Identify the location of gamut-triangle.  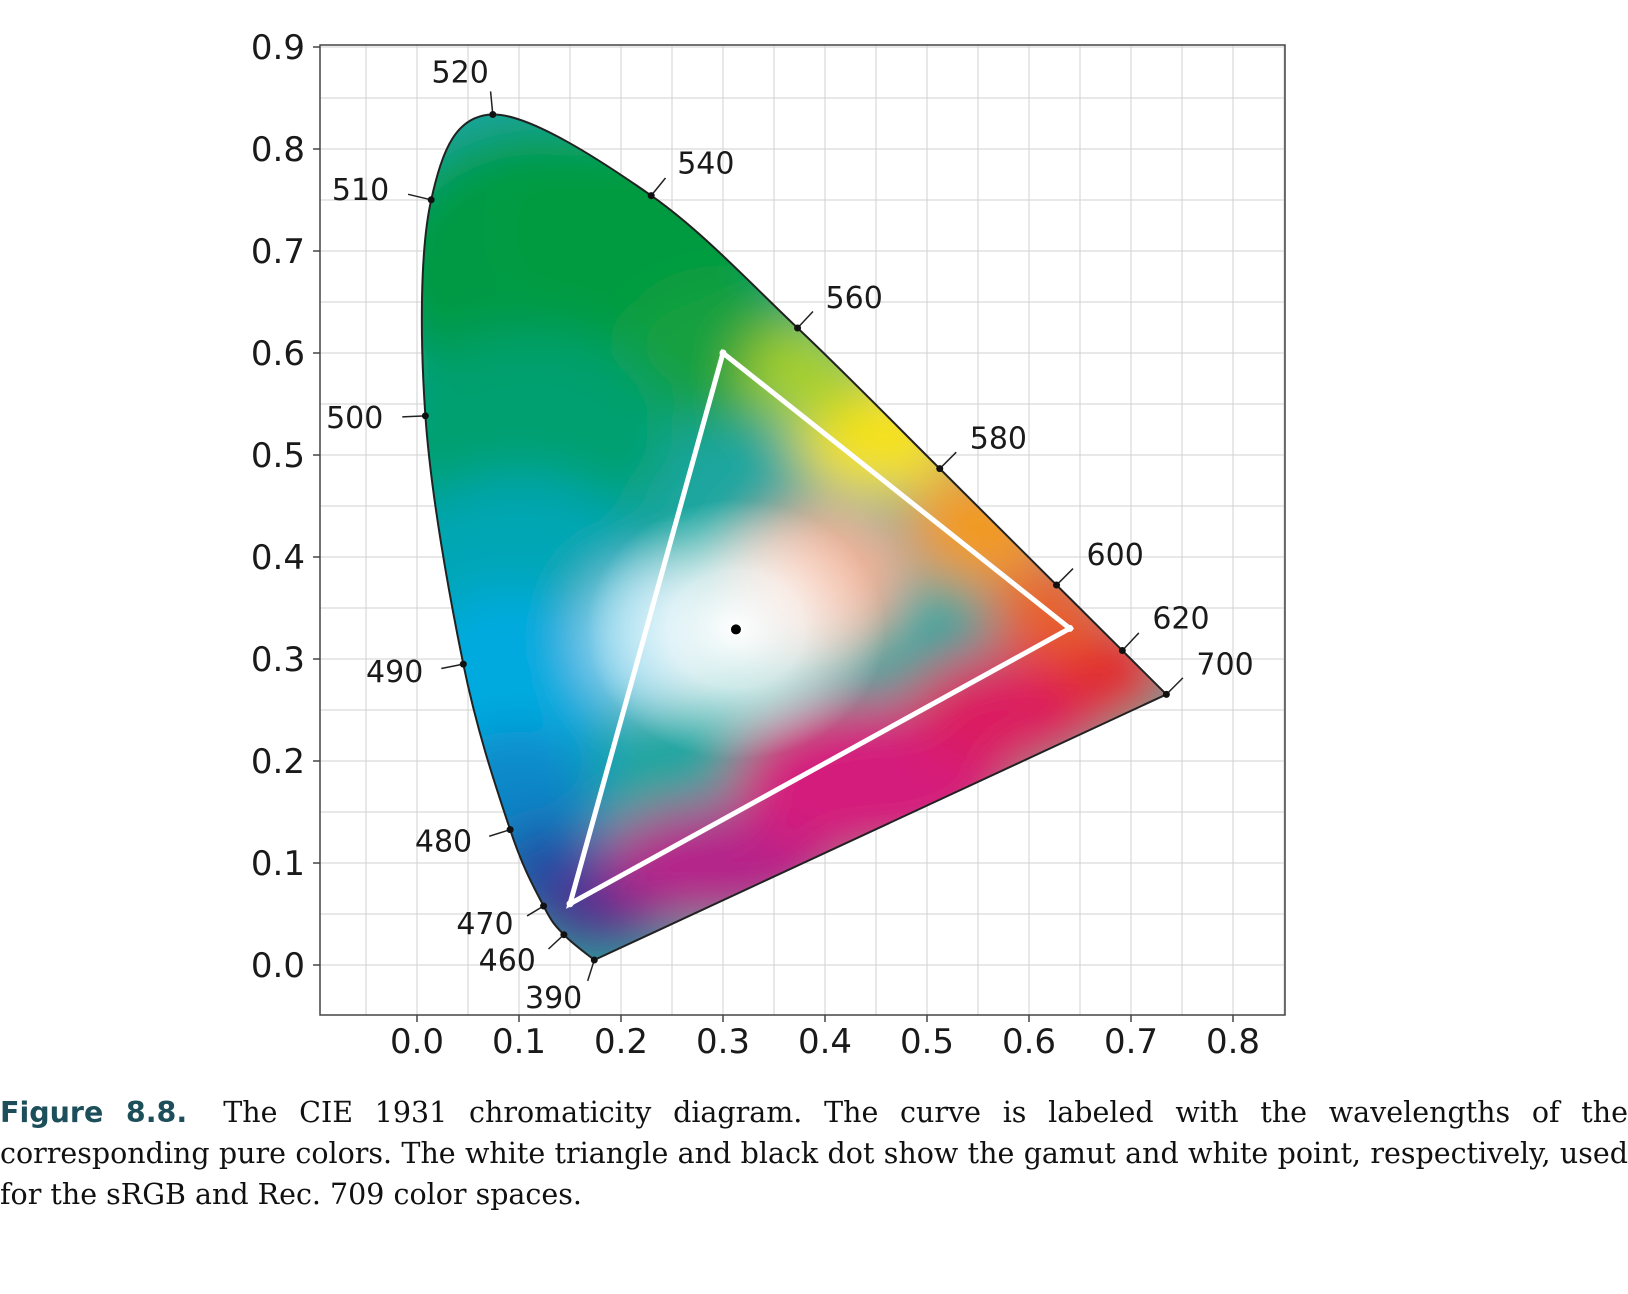
(820, 628).